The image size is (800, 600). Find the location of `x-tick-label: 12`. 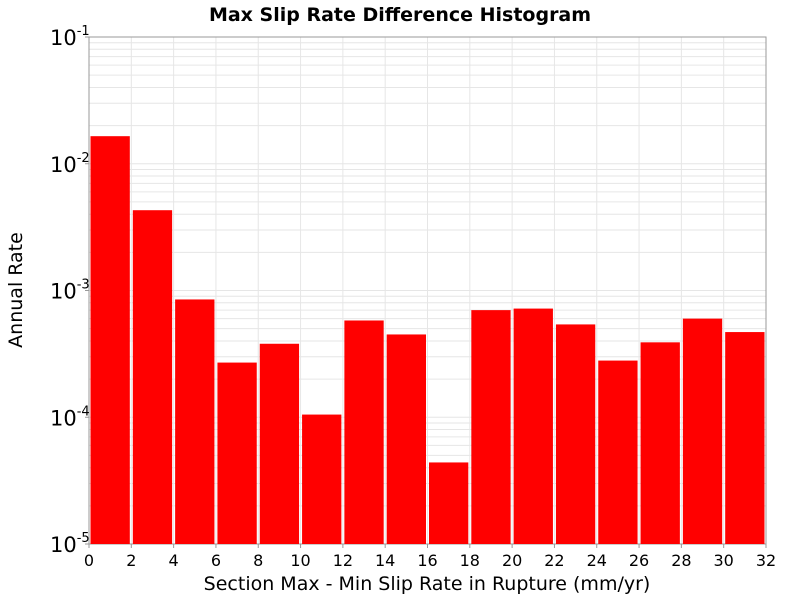

x-tick-label: 12 is located at coordinates (343, 560).